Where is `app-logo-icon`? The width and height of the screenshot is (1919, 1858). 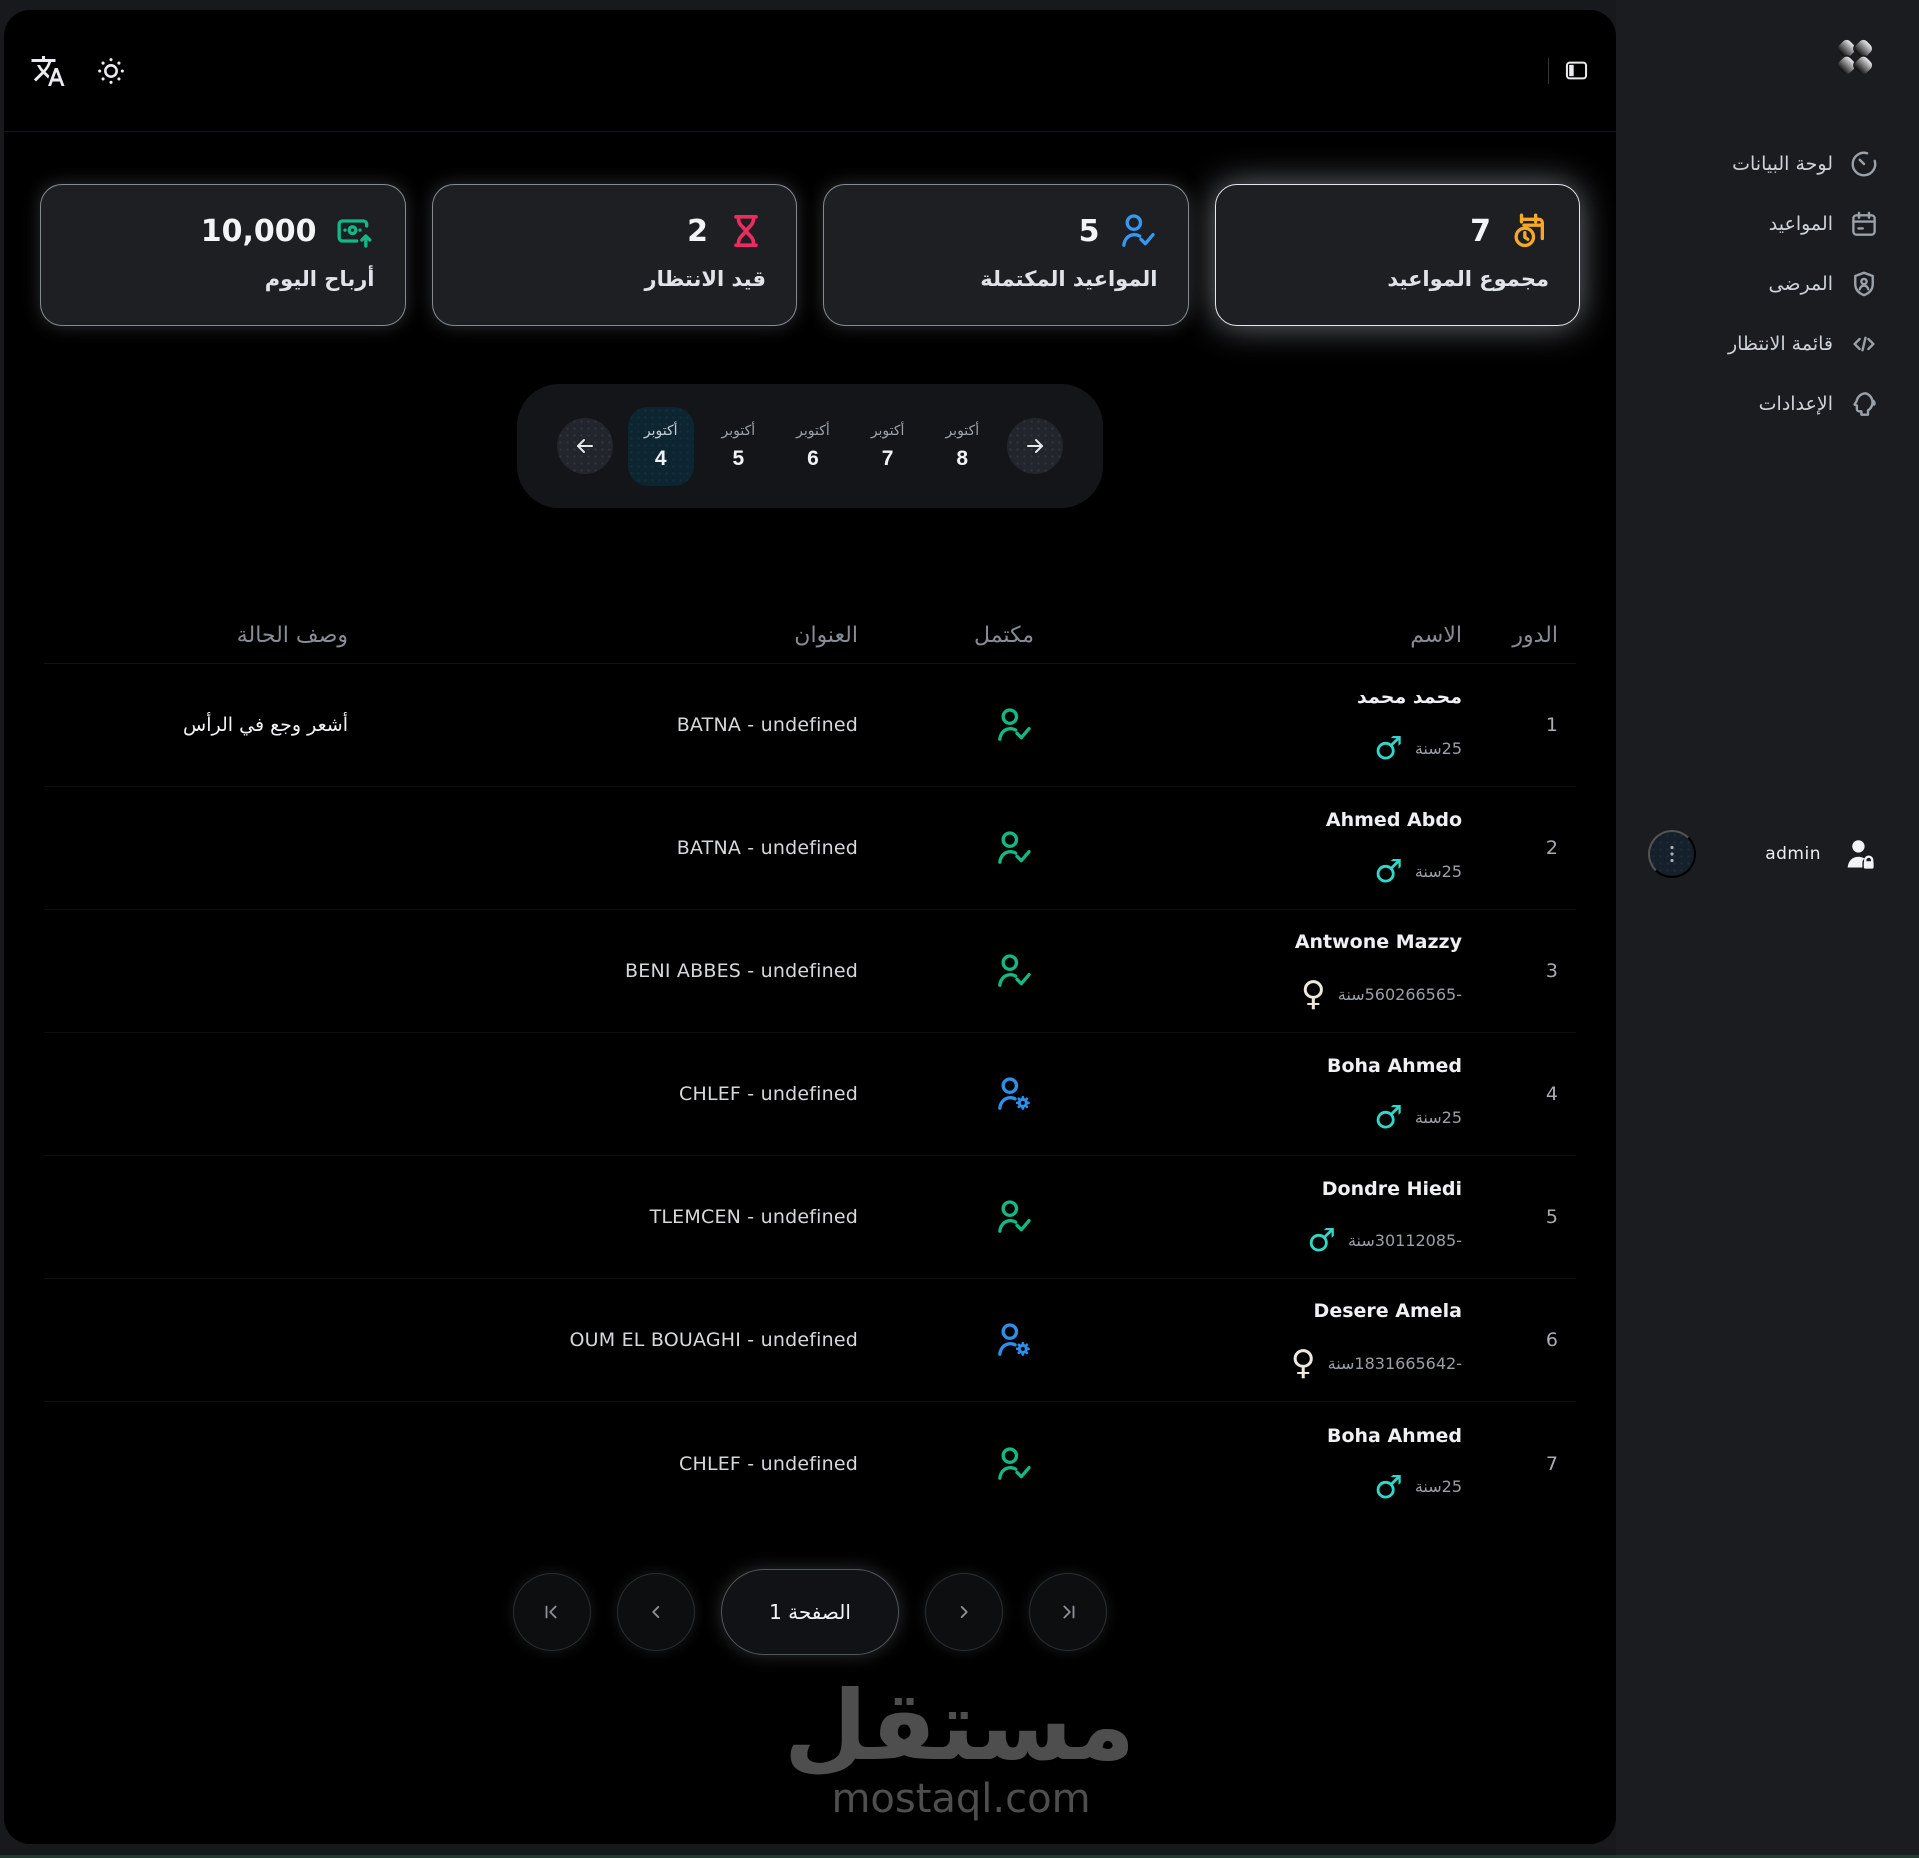
app-logo-icon is located at coordinates (1855, 58).